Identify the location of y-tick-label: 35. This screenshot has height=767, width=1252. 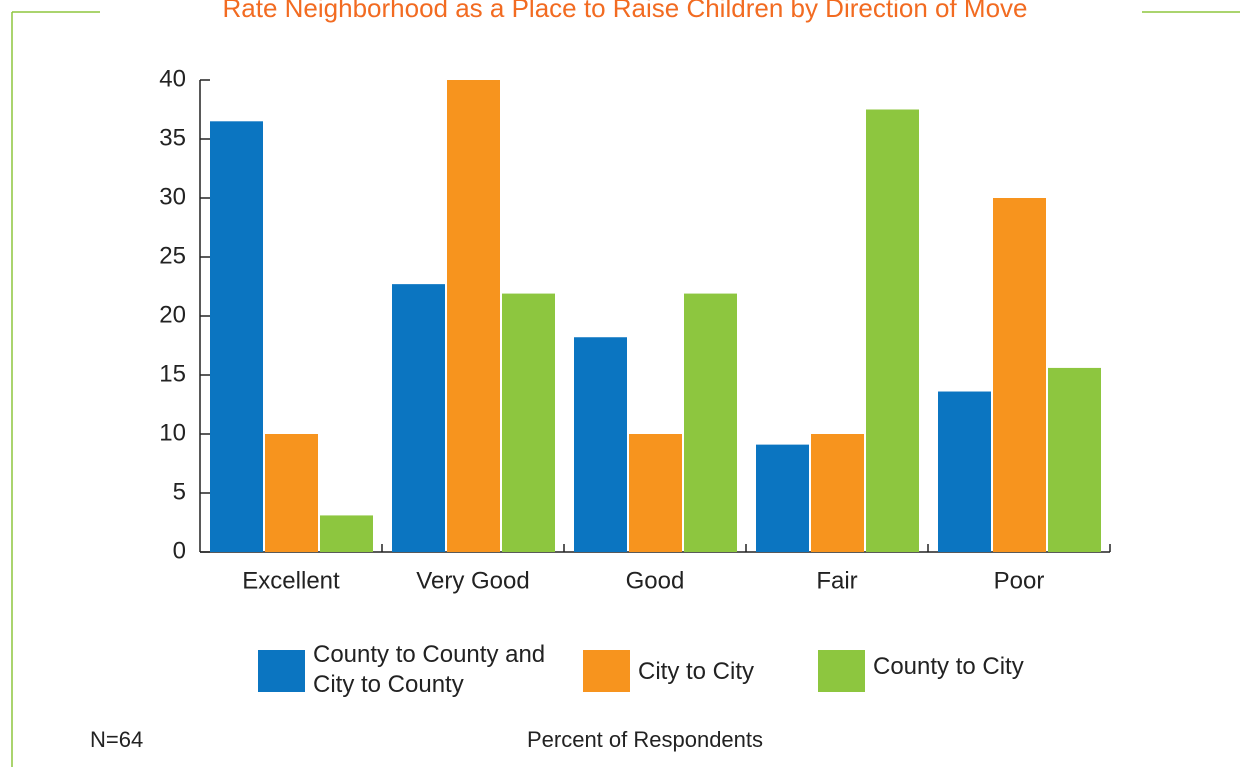
(172, 137).